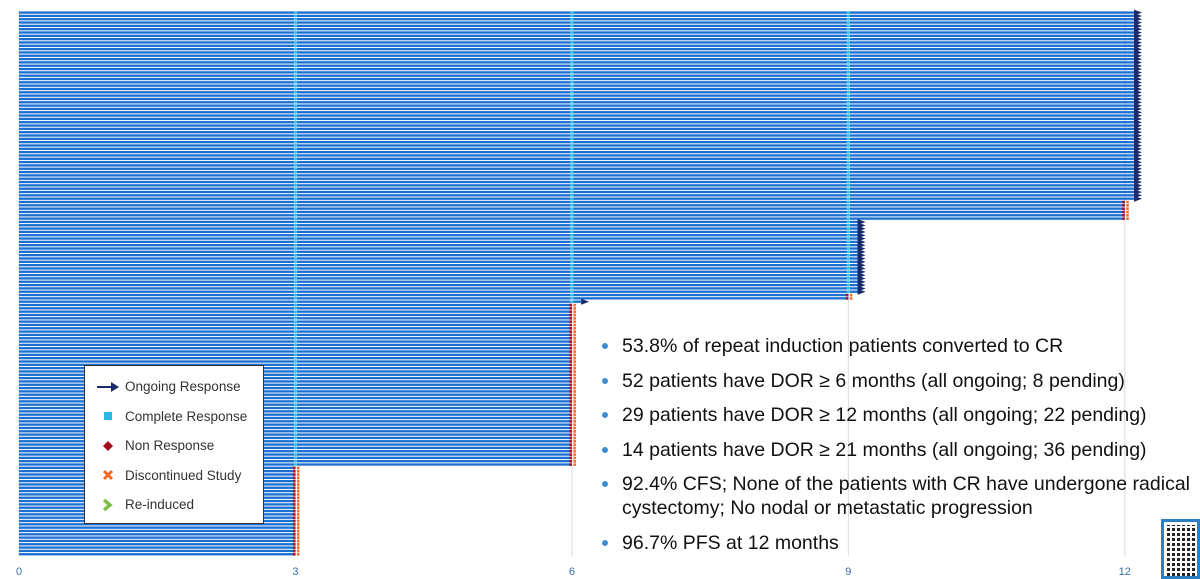 The height and width of the screenshot is (579, 1200). I want to click on legend-item-re-induced: Re-induced, so click(174, 505).